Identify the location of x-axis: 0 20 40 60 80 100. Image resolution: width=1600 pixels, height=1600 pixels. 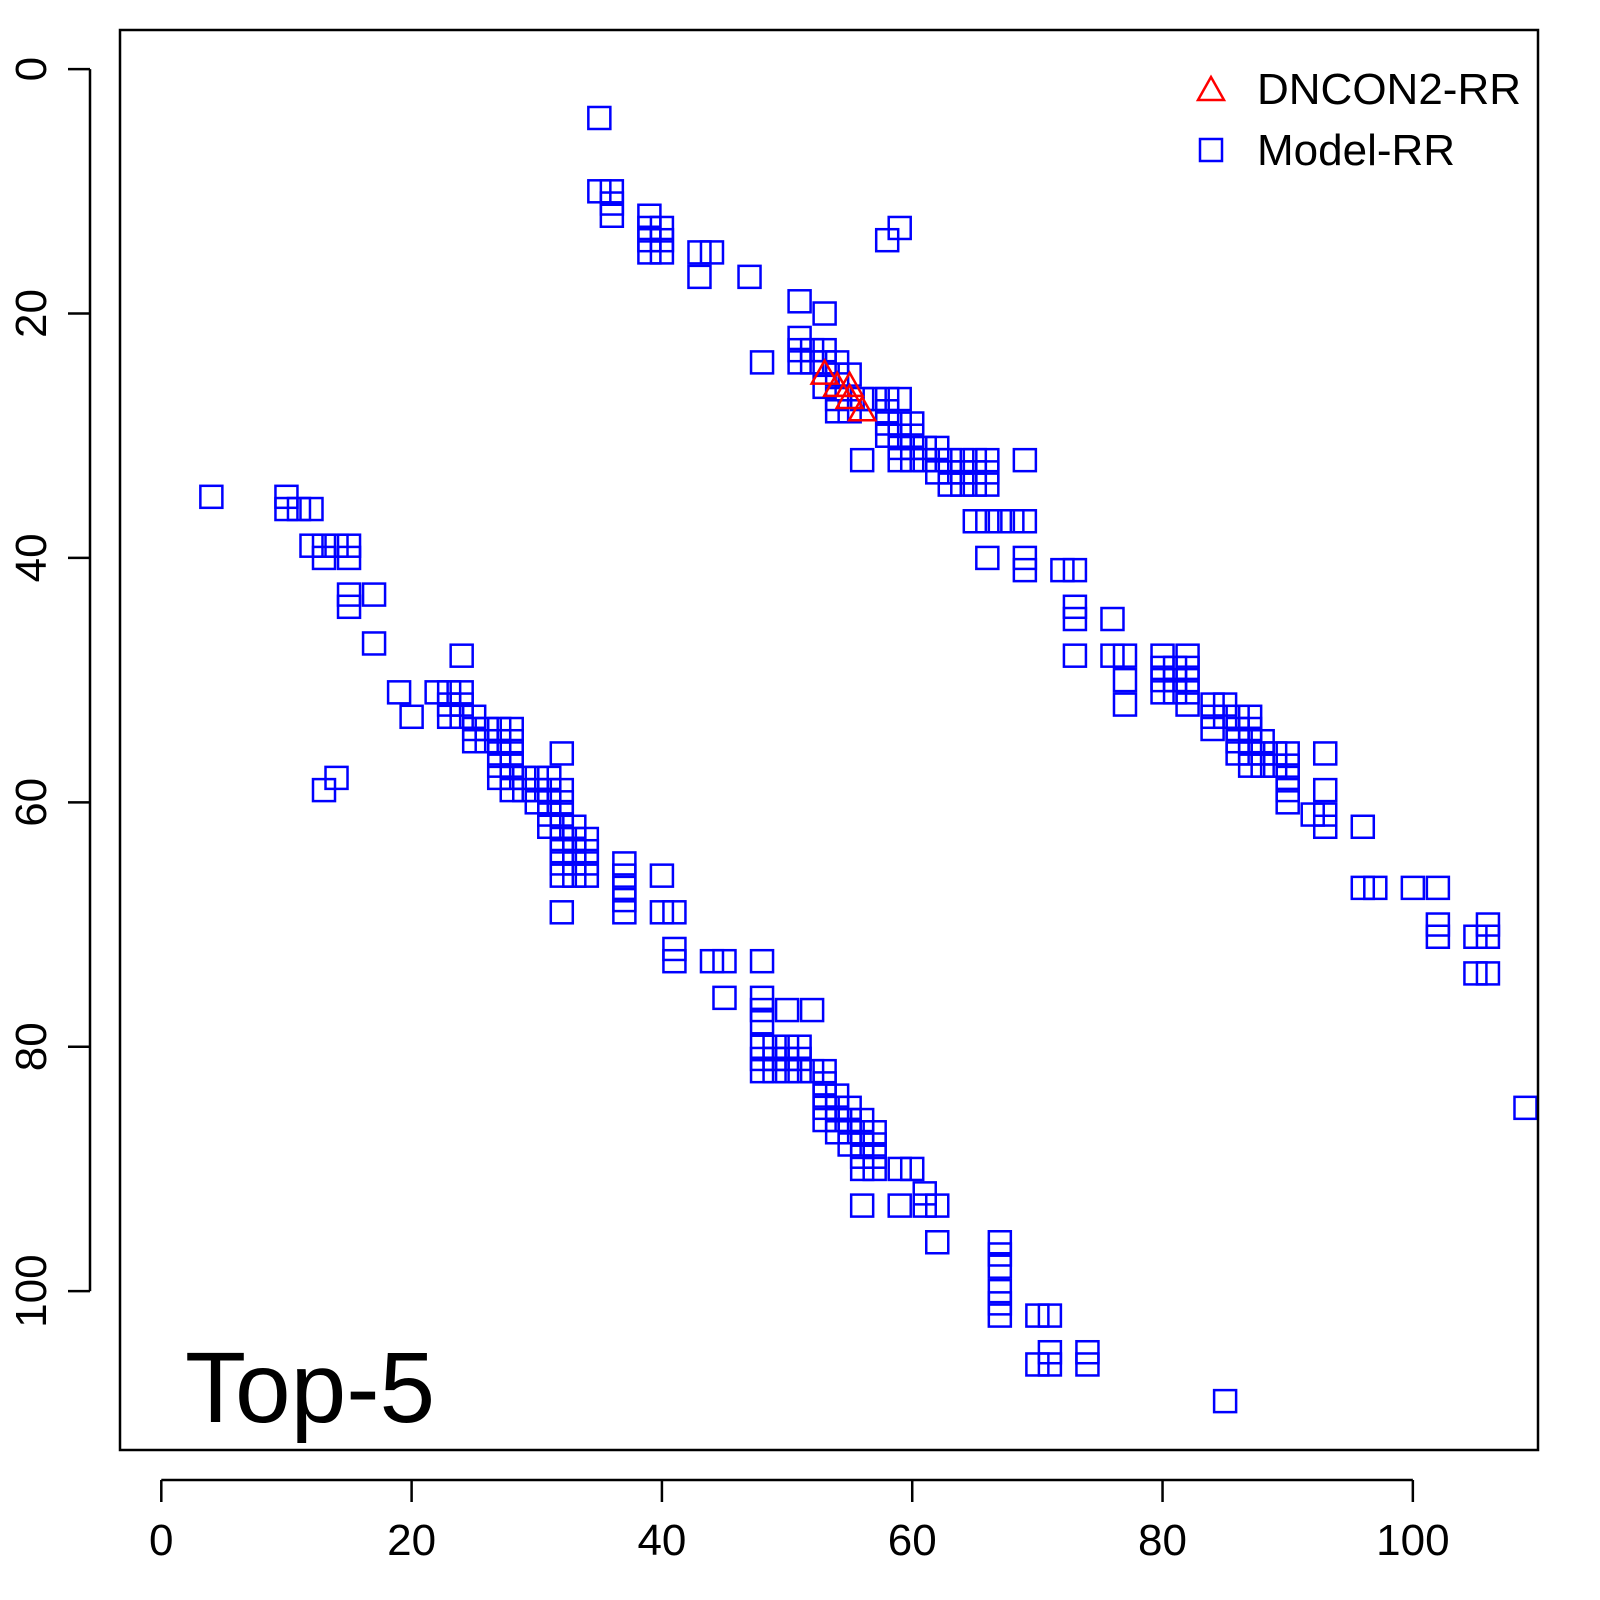
(799, 1521).